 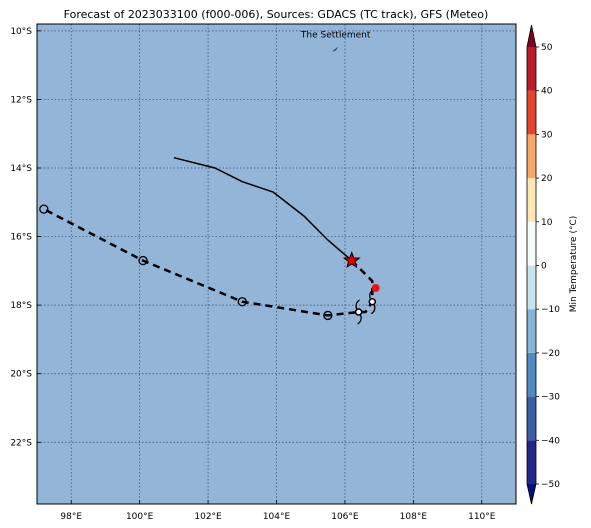 What do you see at coordinates (482, 517) in the screenshot?
I see `x-tick-label: 110°E` at bounding box center [482, 517].